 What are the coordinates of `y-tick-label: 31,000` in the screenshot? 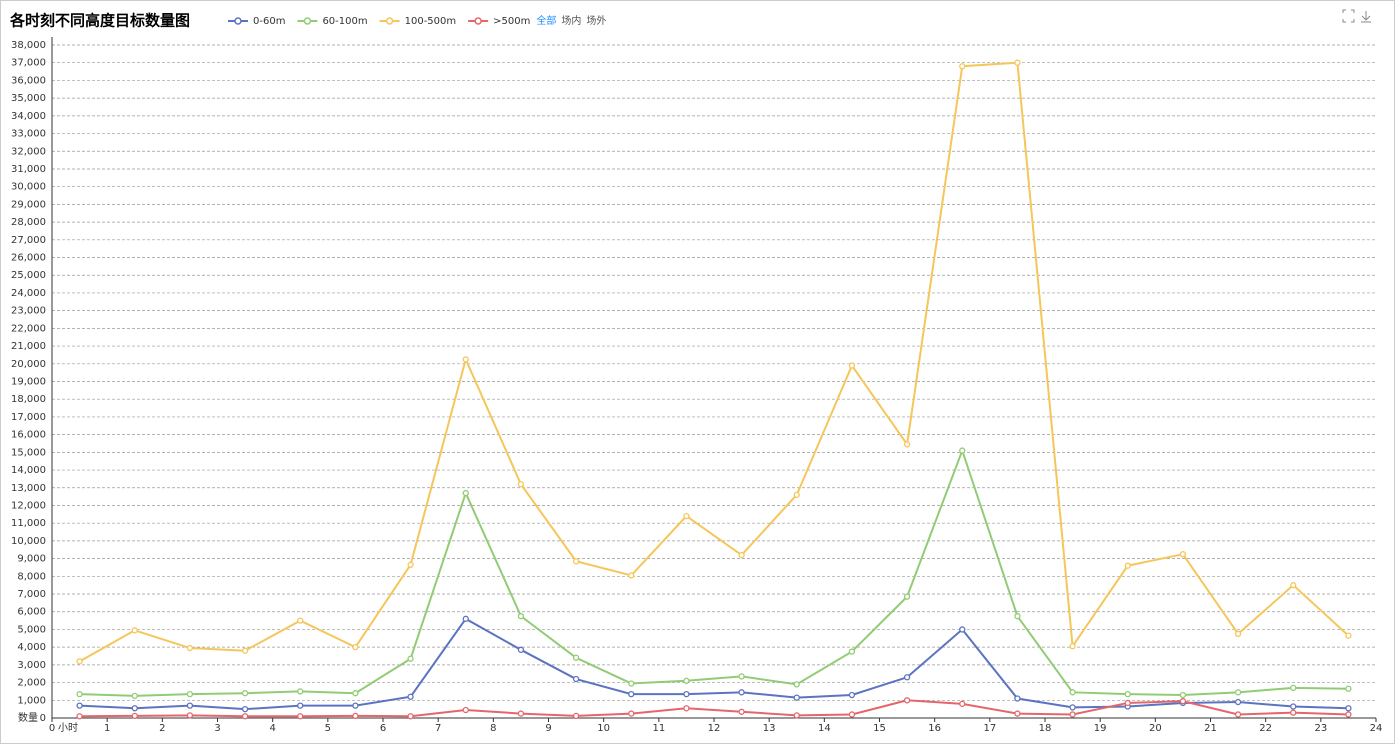 It's located at (28, 169).